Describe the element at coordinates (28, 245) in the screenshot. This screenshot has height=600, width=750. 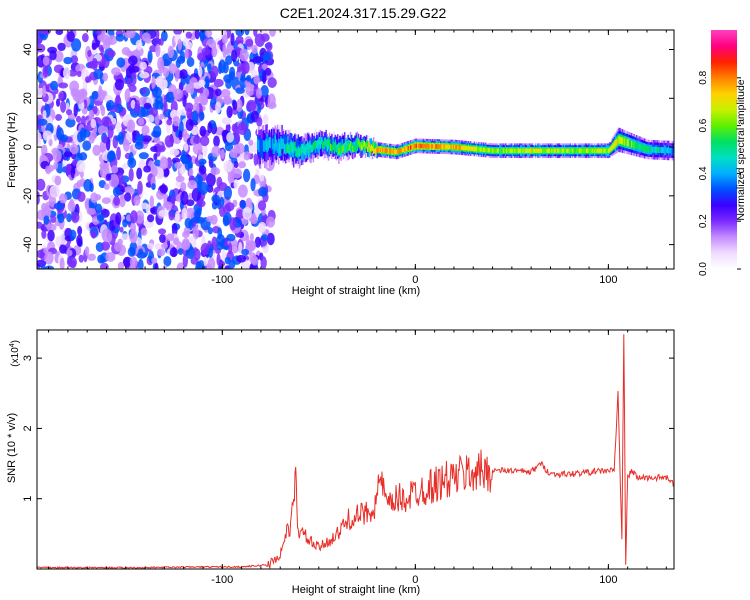
I see `y-tick-label: -40` at that location.